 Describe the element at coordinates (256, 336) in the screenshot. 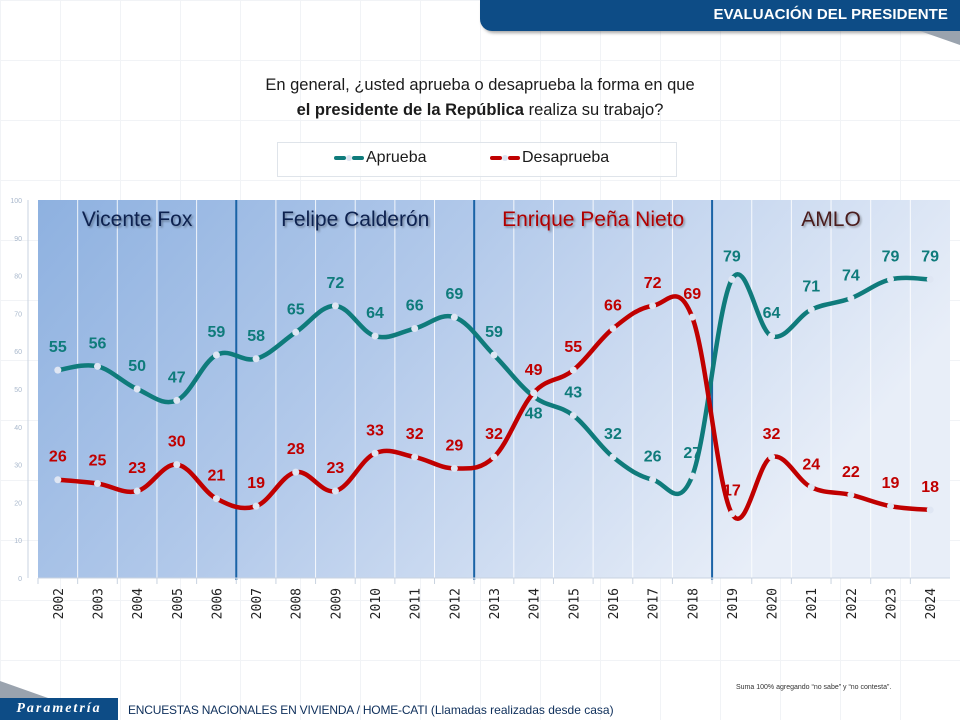

I see `data-label-aprueba: 58` at that location.